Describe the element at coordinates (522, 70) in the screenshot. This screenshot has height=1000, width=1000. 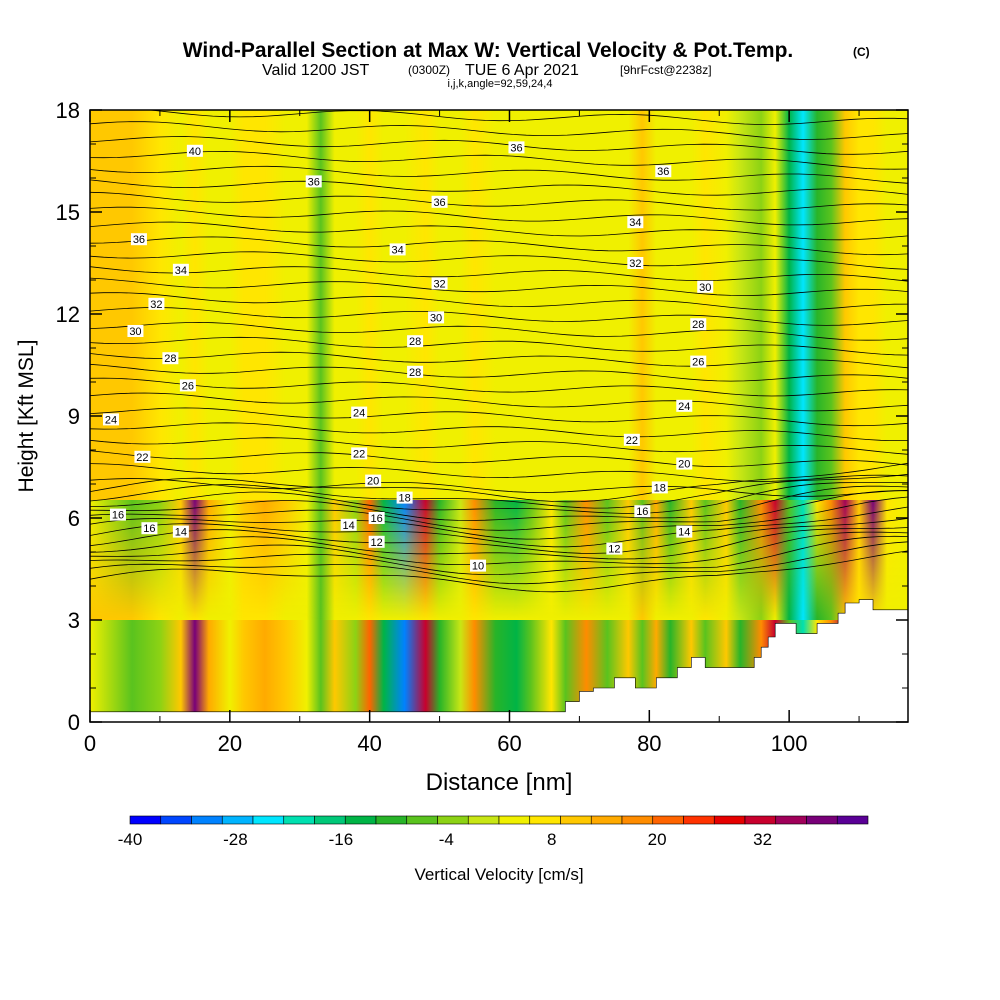
I see `subtitle-date: TUE 6 Apr 2021` at that location.